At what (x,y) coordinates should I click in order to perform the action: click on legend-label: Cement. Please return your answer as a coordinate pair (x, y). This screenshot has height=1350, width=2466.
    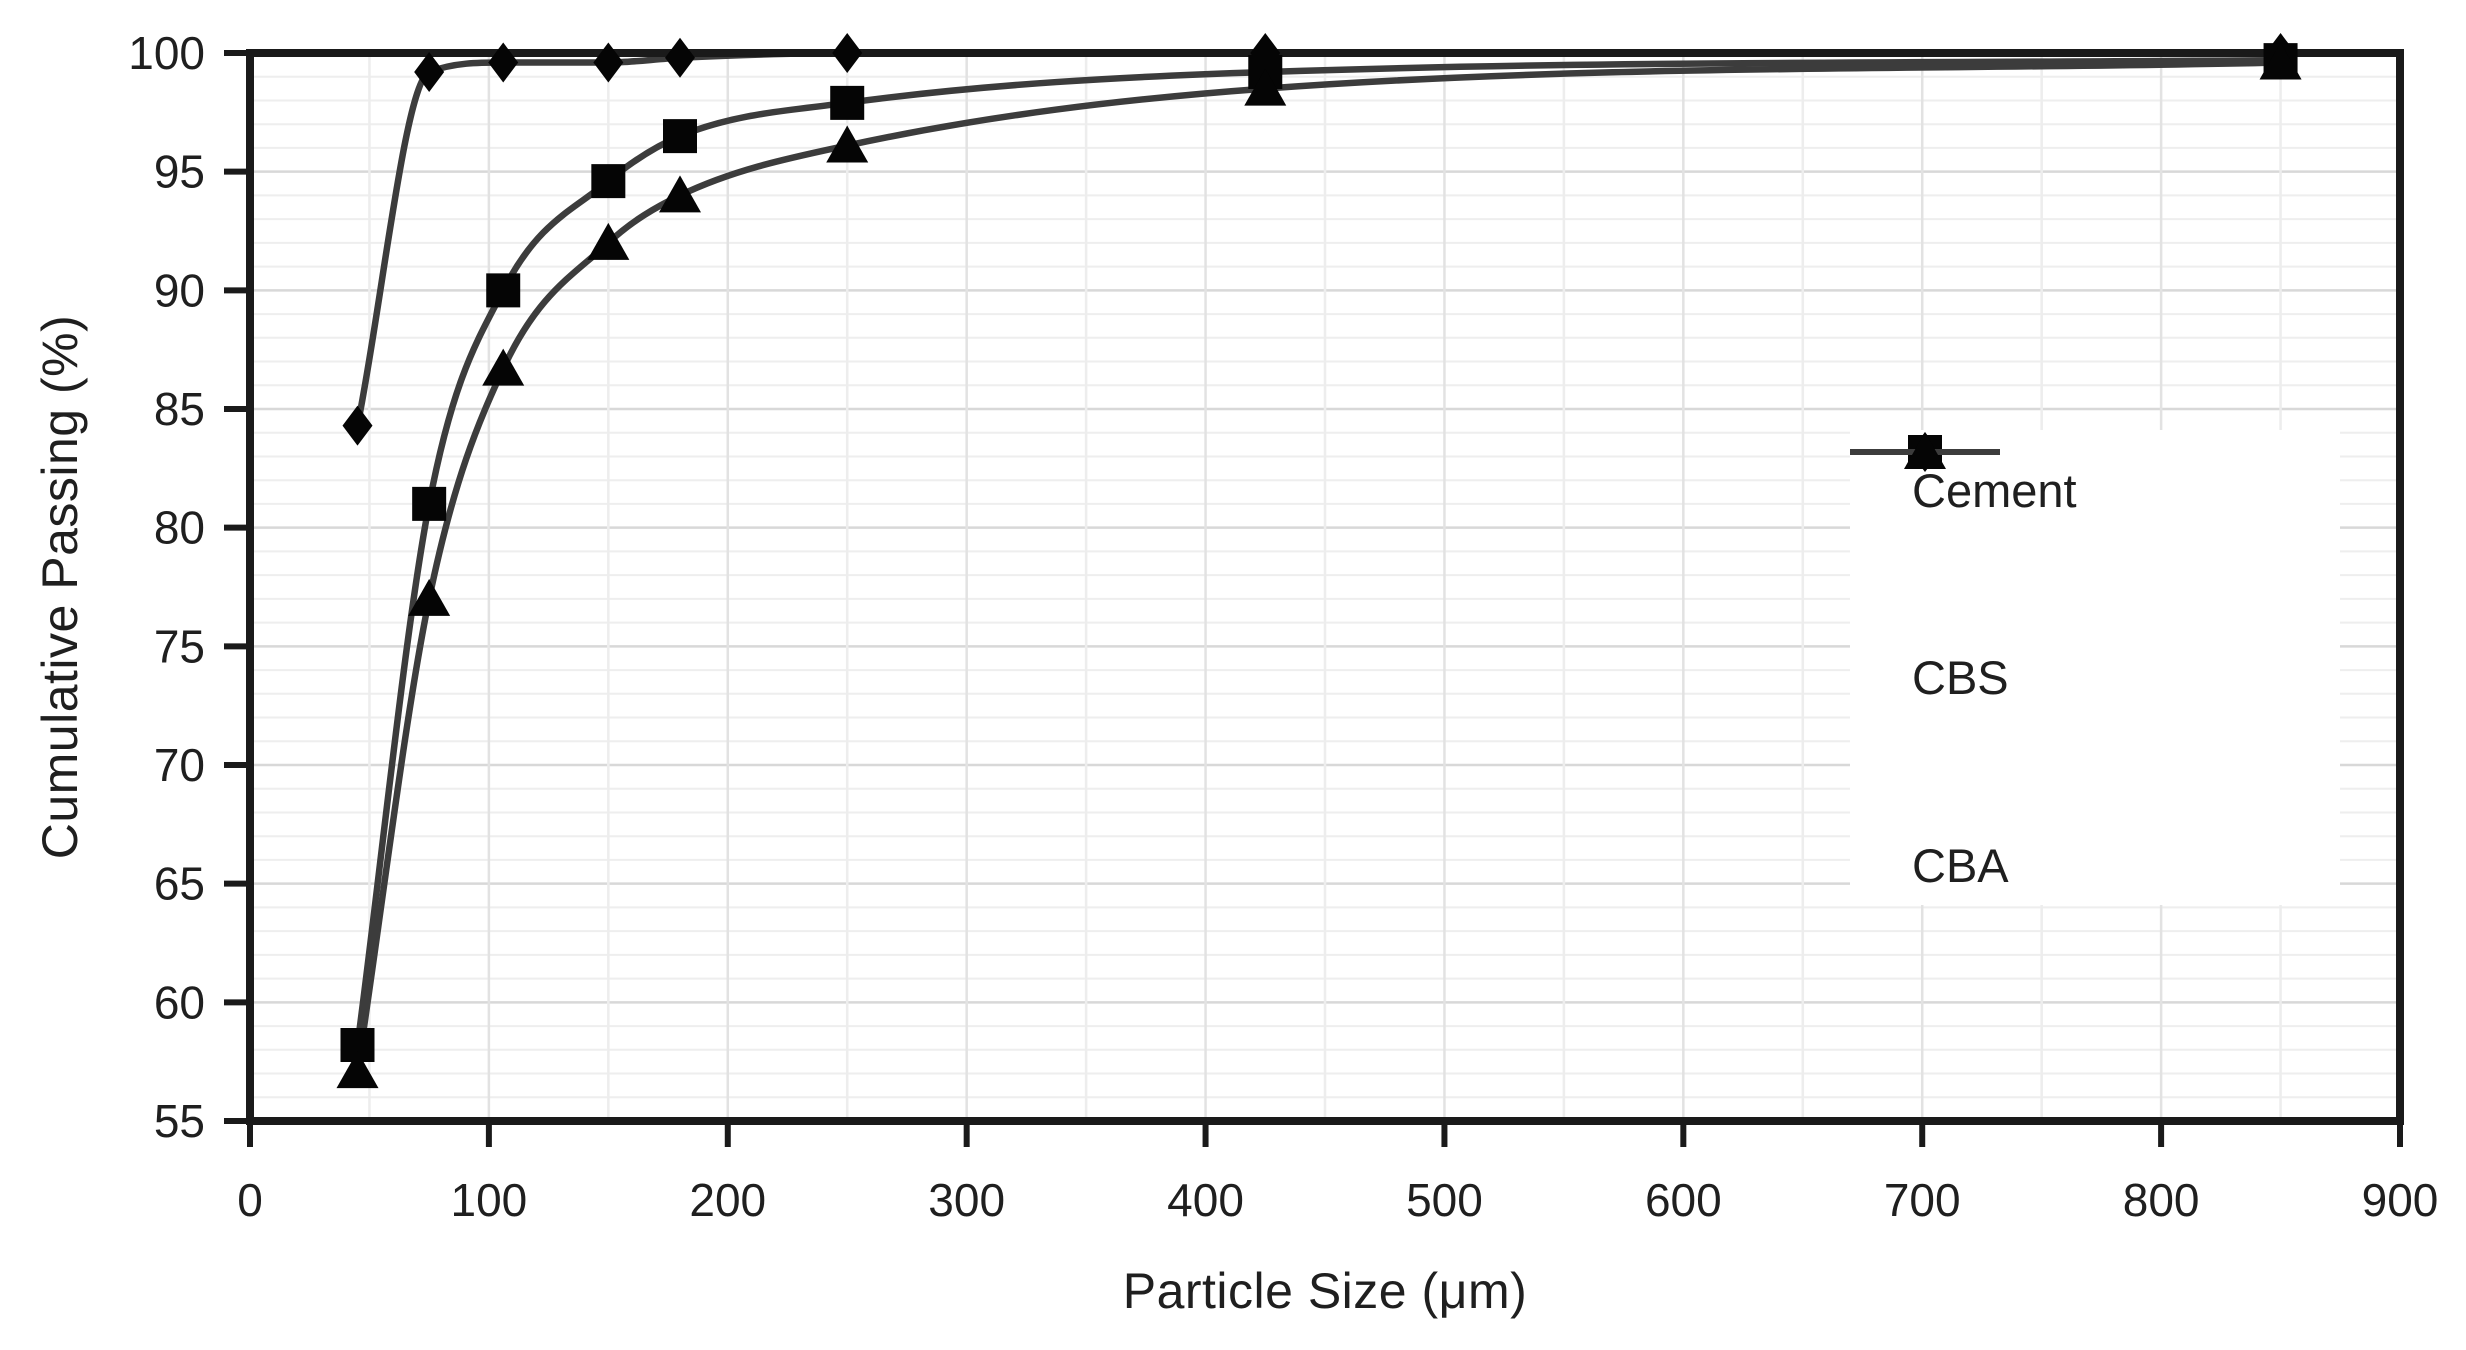
    Looking at the image, I should click on (1994, 490).